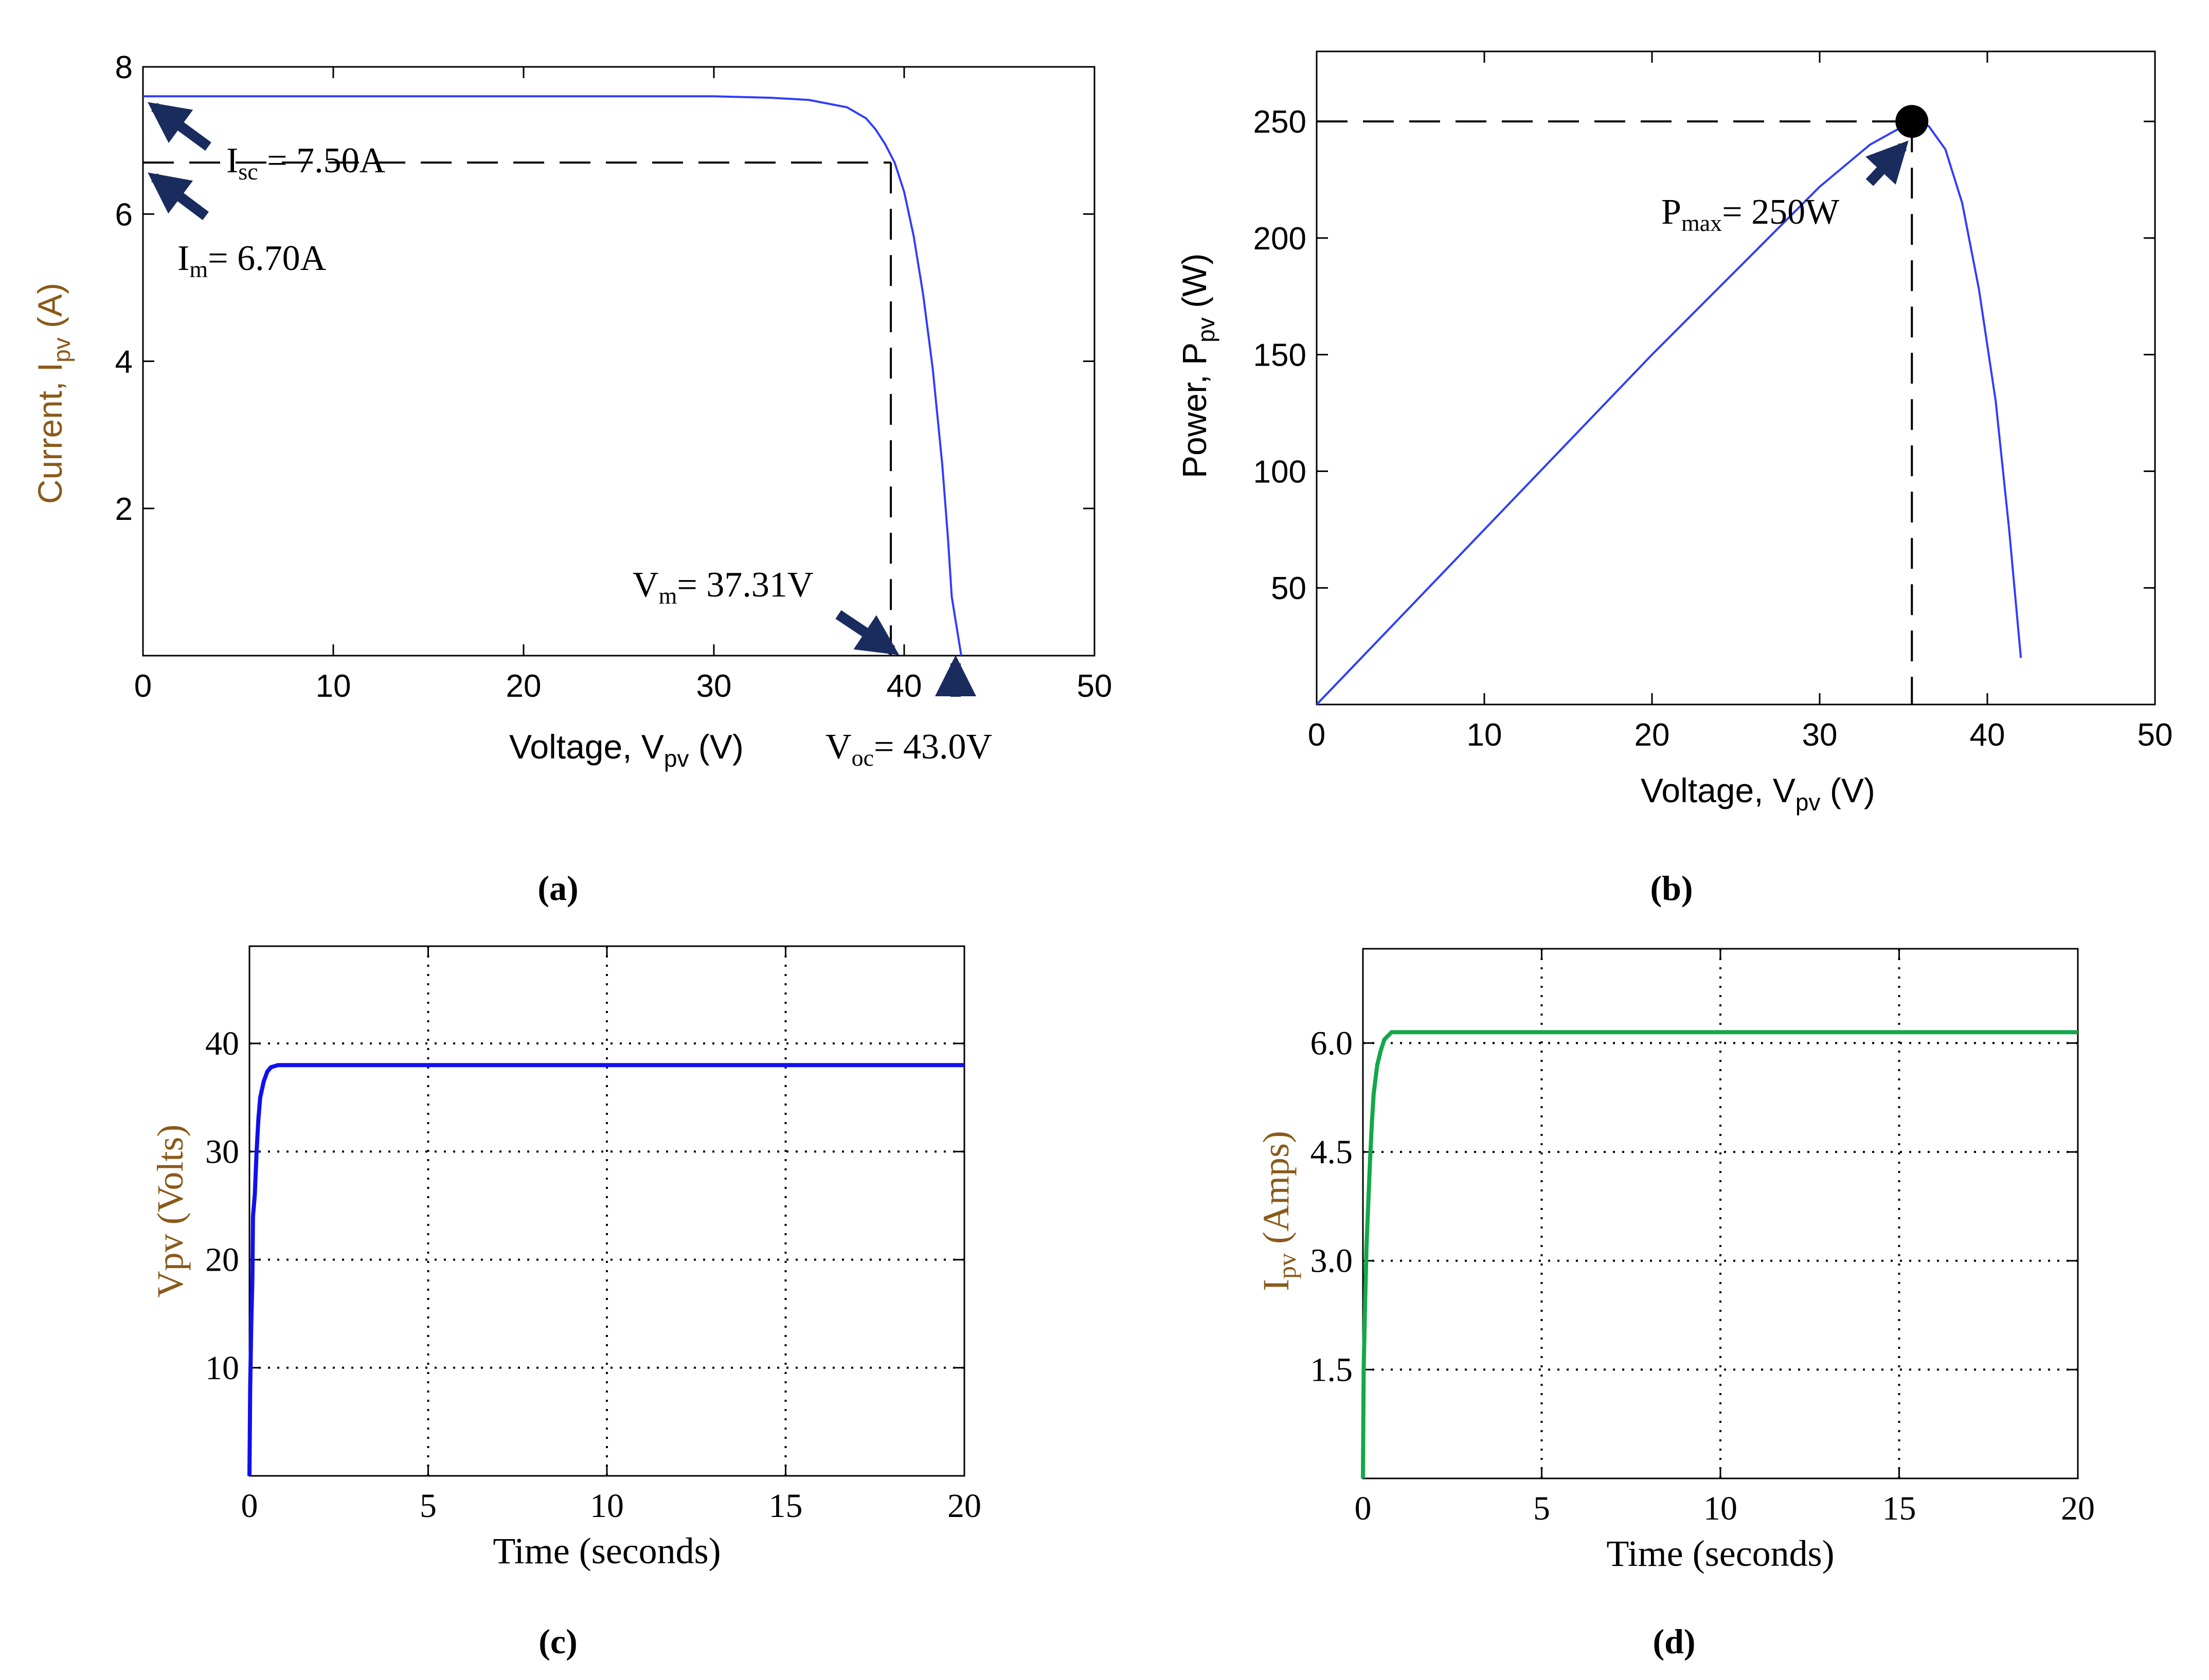 This screenshot has width=2209, height=1680. I want to click on svg-text: Voc= 43.0V, so click(909, 749).